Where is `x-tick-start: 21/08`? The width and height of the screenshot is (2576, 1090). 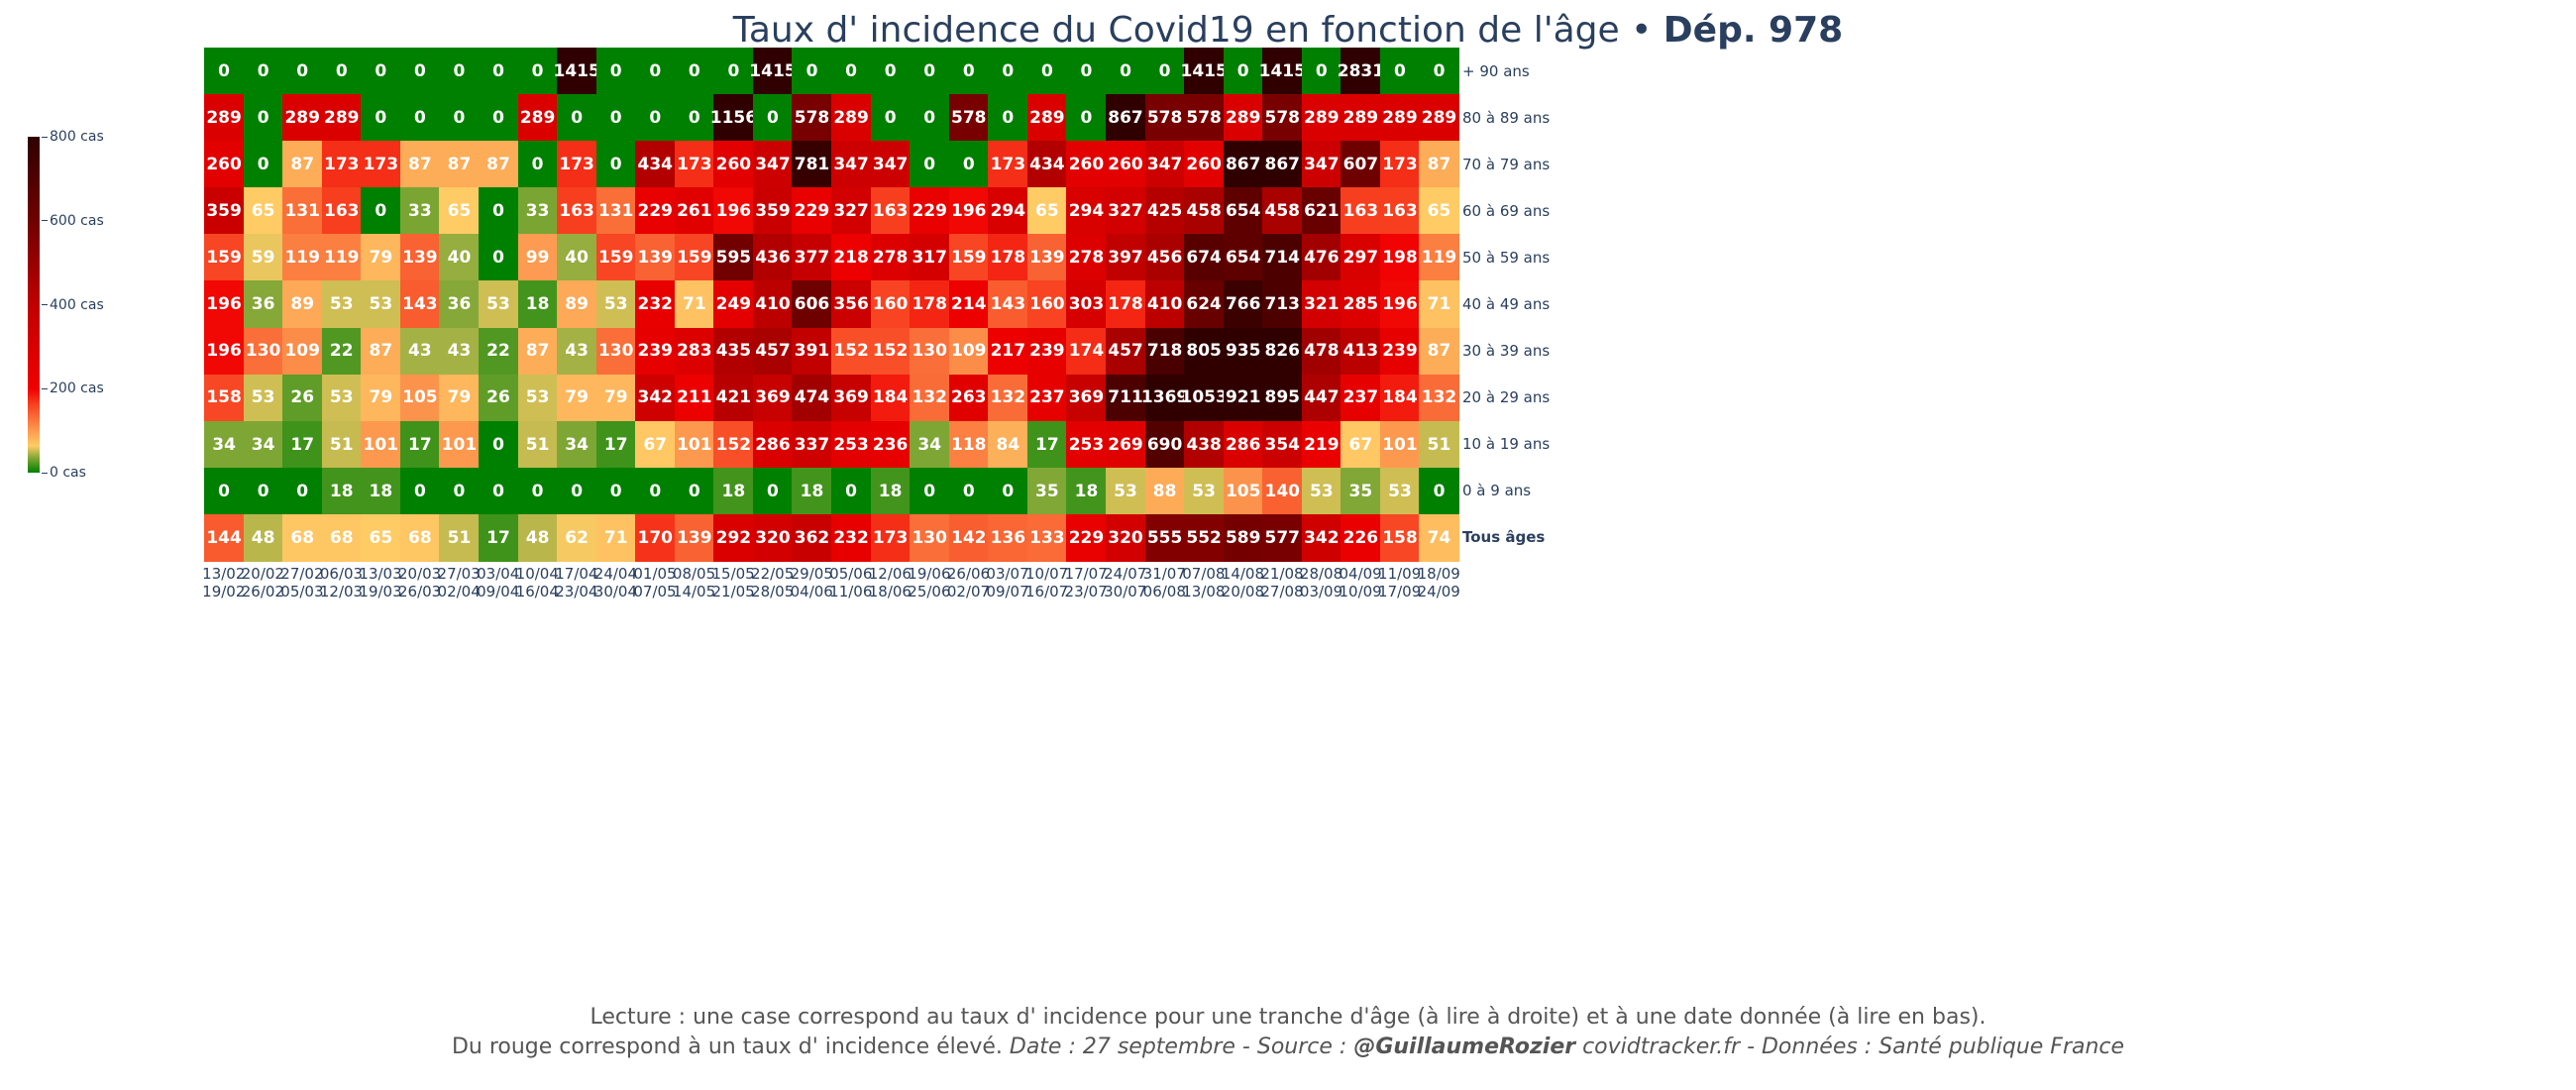 x-tick-start: 21/08 is located at coordinates (1282, 574).